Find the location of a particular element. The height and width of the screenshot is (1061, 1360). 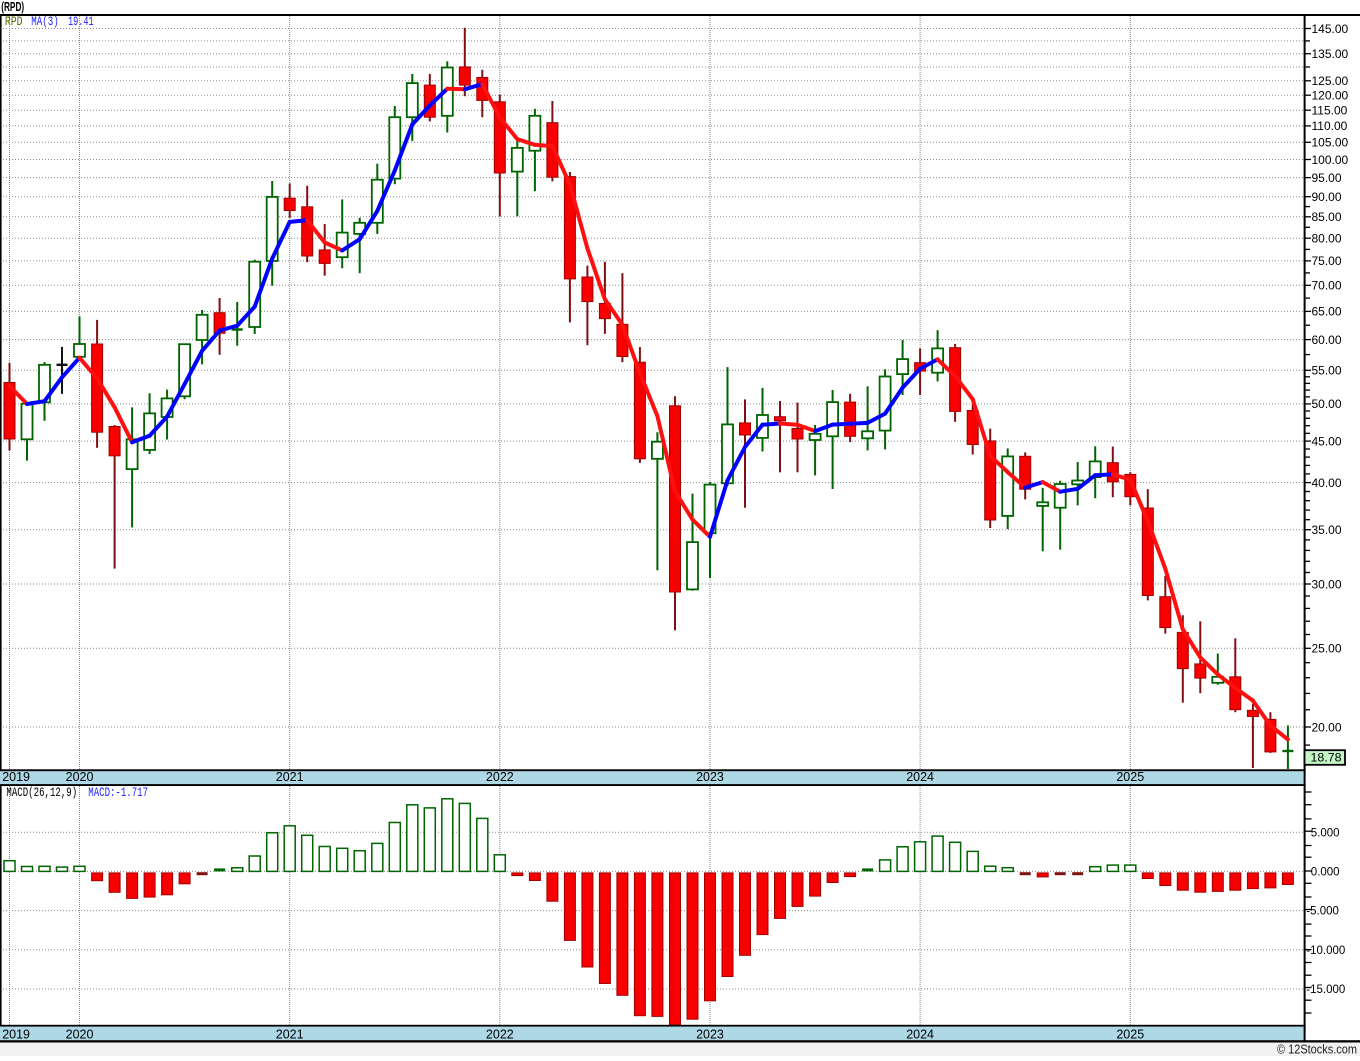

svg-text: 80.00 is located at coordinates (1327, 238).